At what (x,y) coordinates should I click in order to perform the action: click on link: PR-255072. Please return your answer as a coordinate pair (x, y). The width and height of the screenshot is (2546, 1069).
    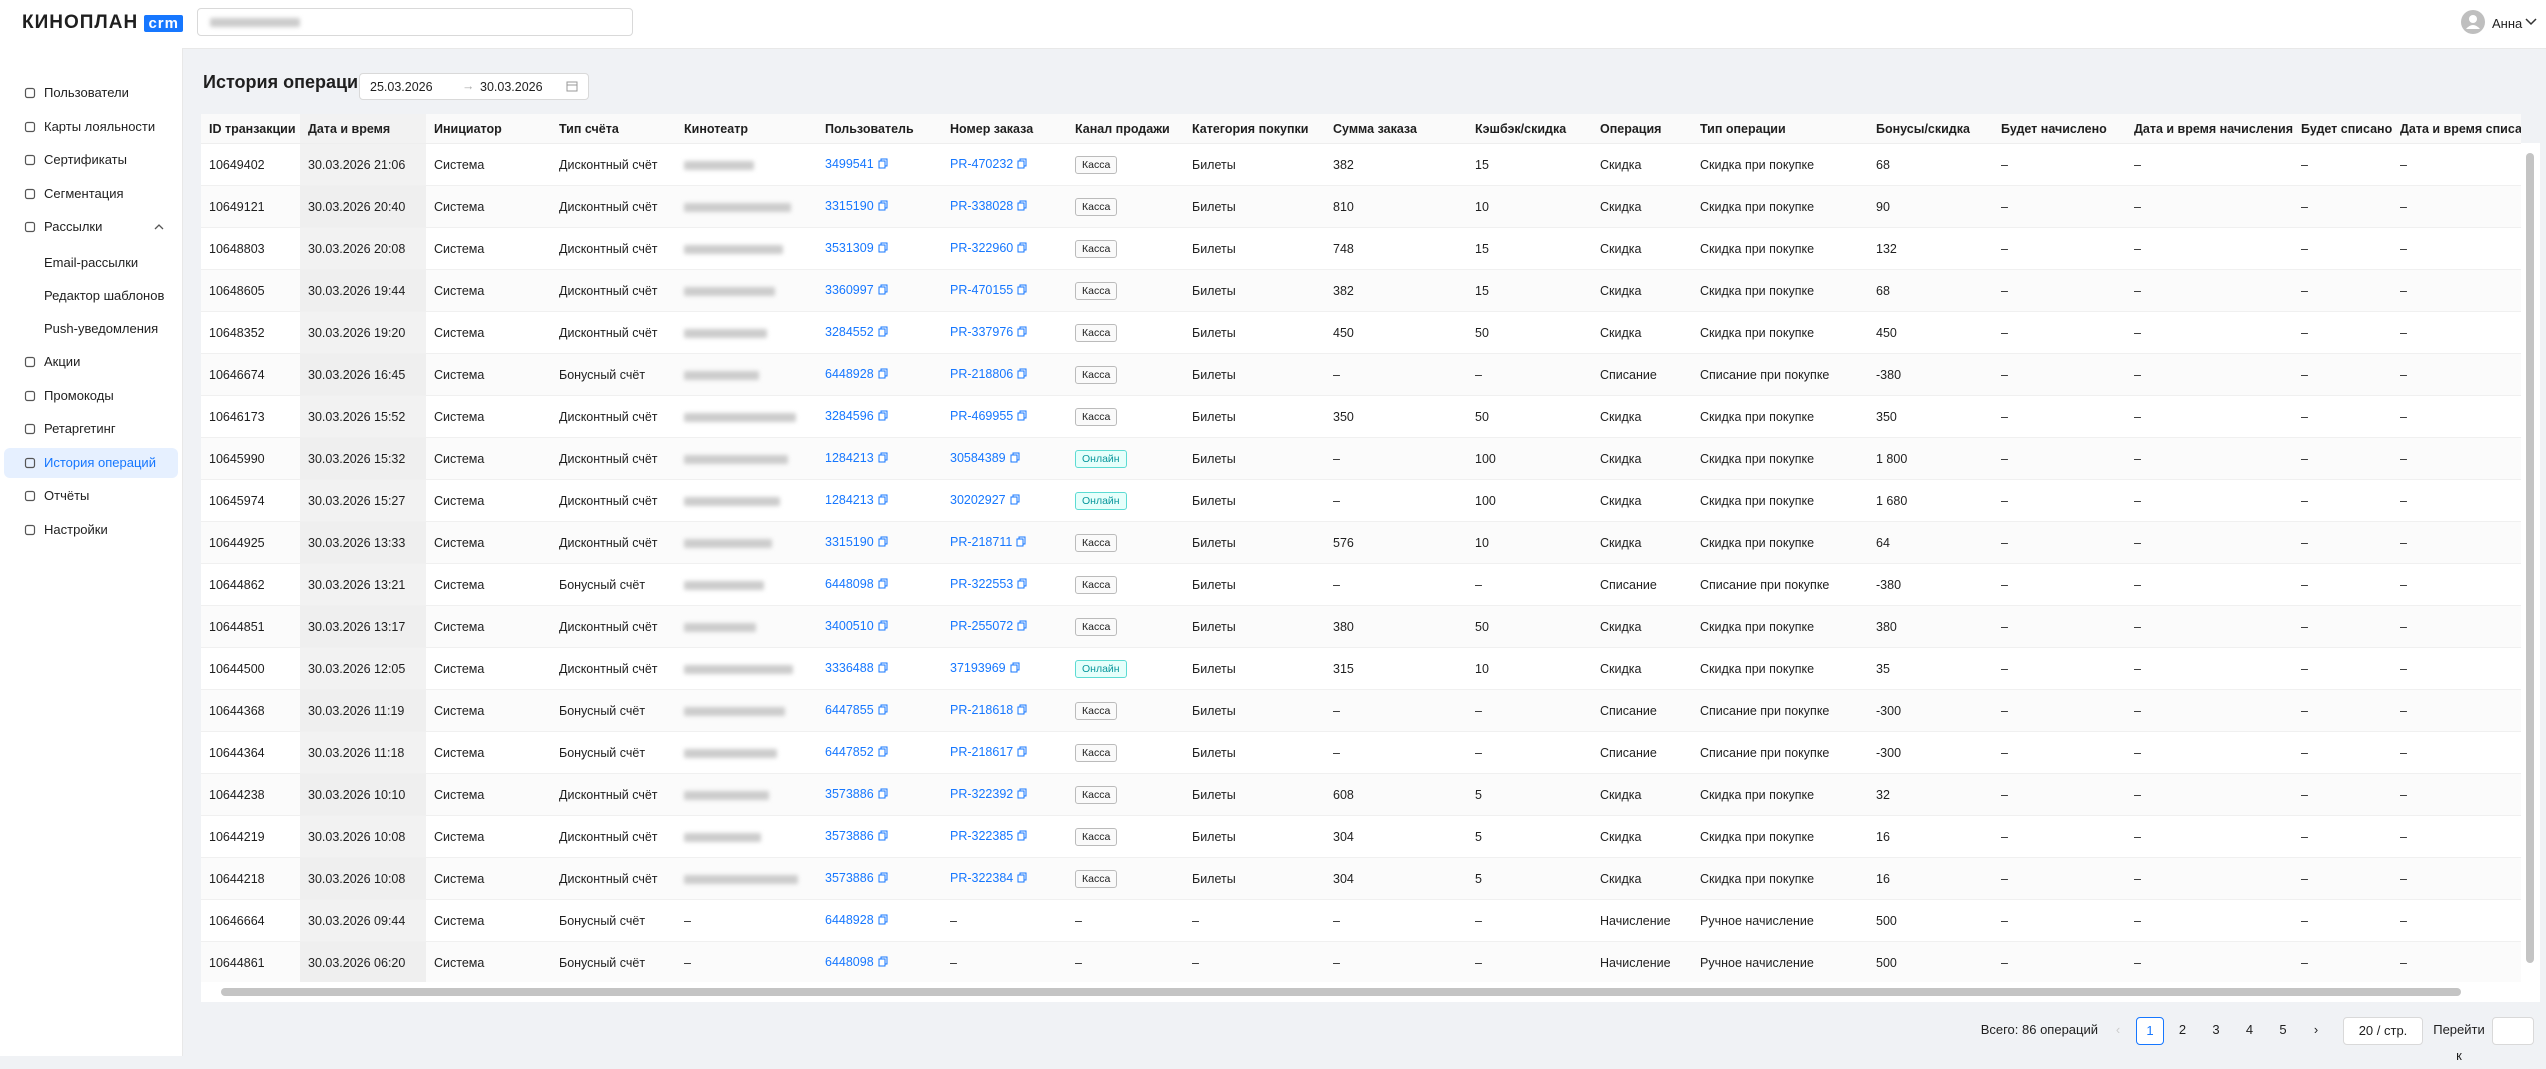
    Looking at the image, I should click on (982, 626).